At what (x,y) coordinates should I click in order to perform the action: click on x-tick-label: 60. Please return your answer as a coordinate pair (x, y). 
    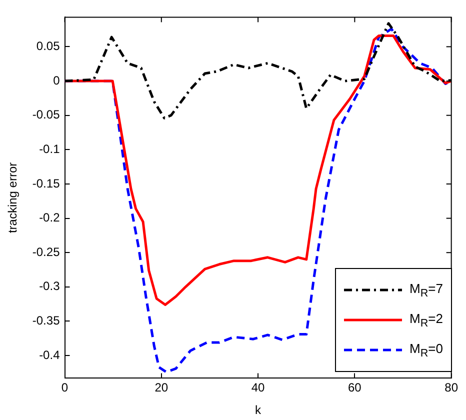
    Looking at the image, I should click on (355, 387).